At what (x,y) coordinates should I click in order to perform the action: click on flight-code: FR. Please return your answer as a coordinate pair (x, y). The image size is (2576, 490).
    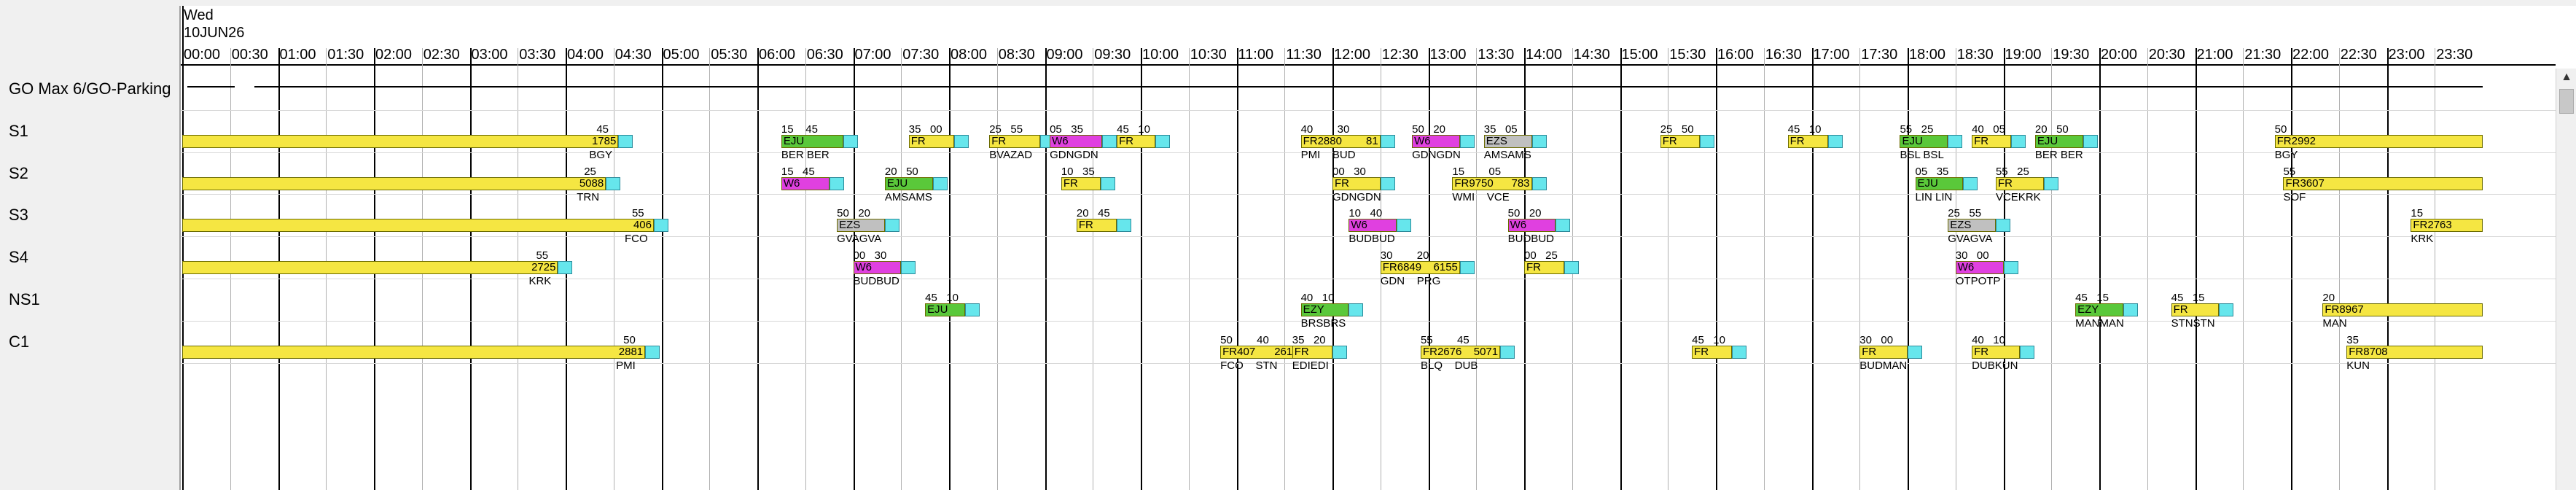
    Looking at the image, I should click on (1981, 140).